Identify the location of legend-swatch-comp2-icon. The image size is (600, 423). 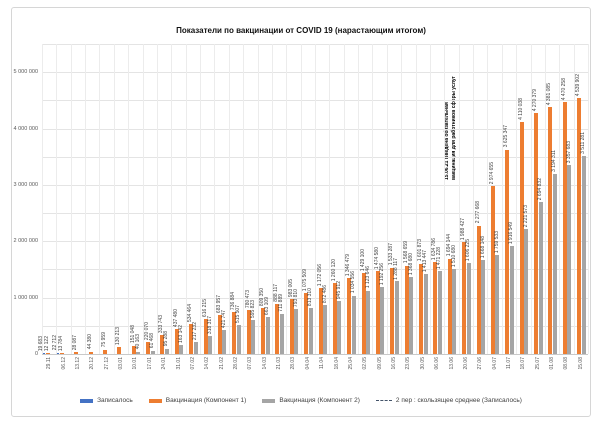
(269, 400).